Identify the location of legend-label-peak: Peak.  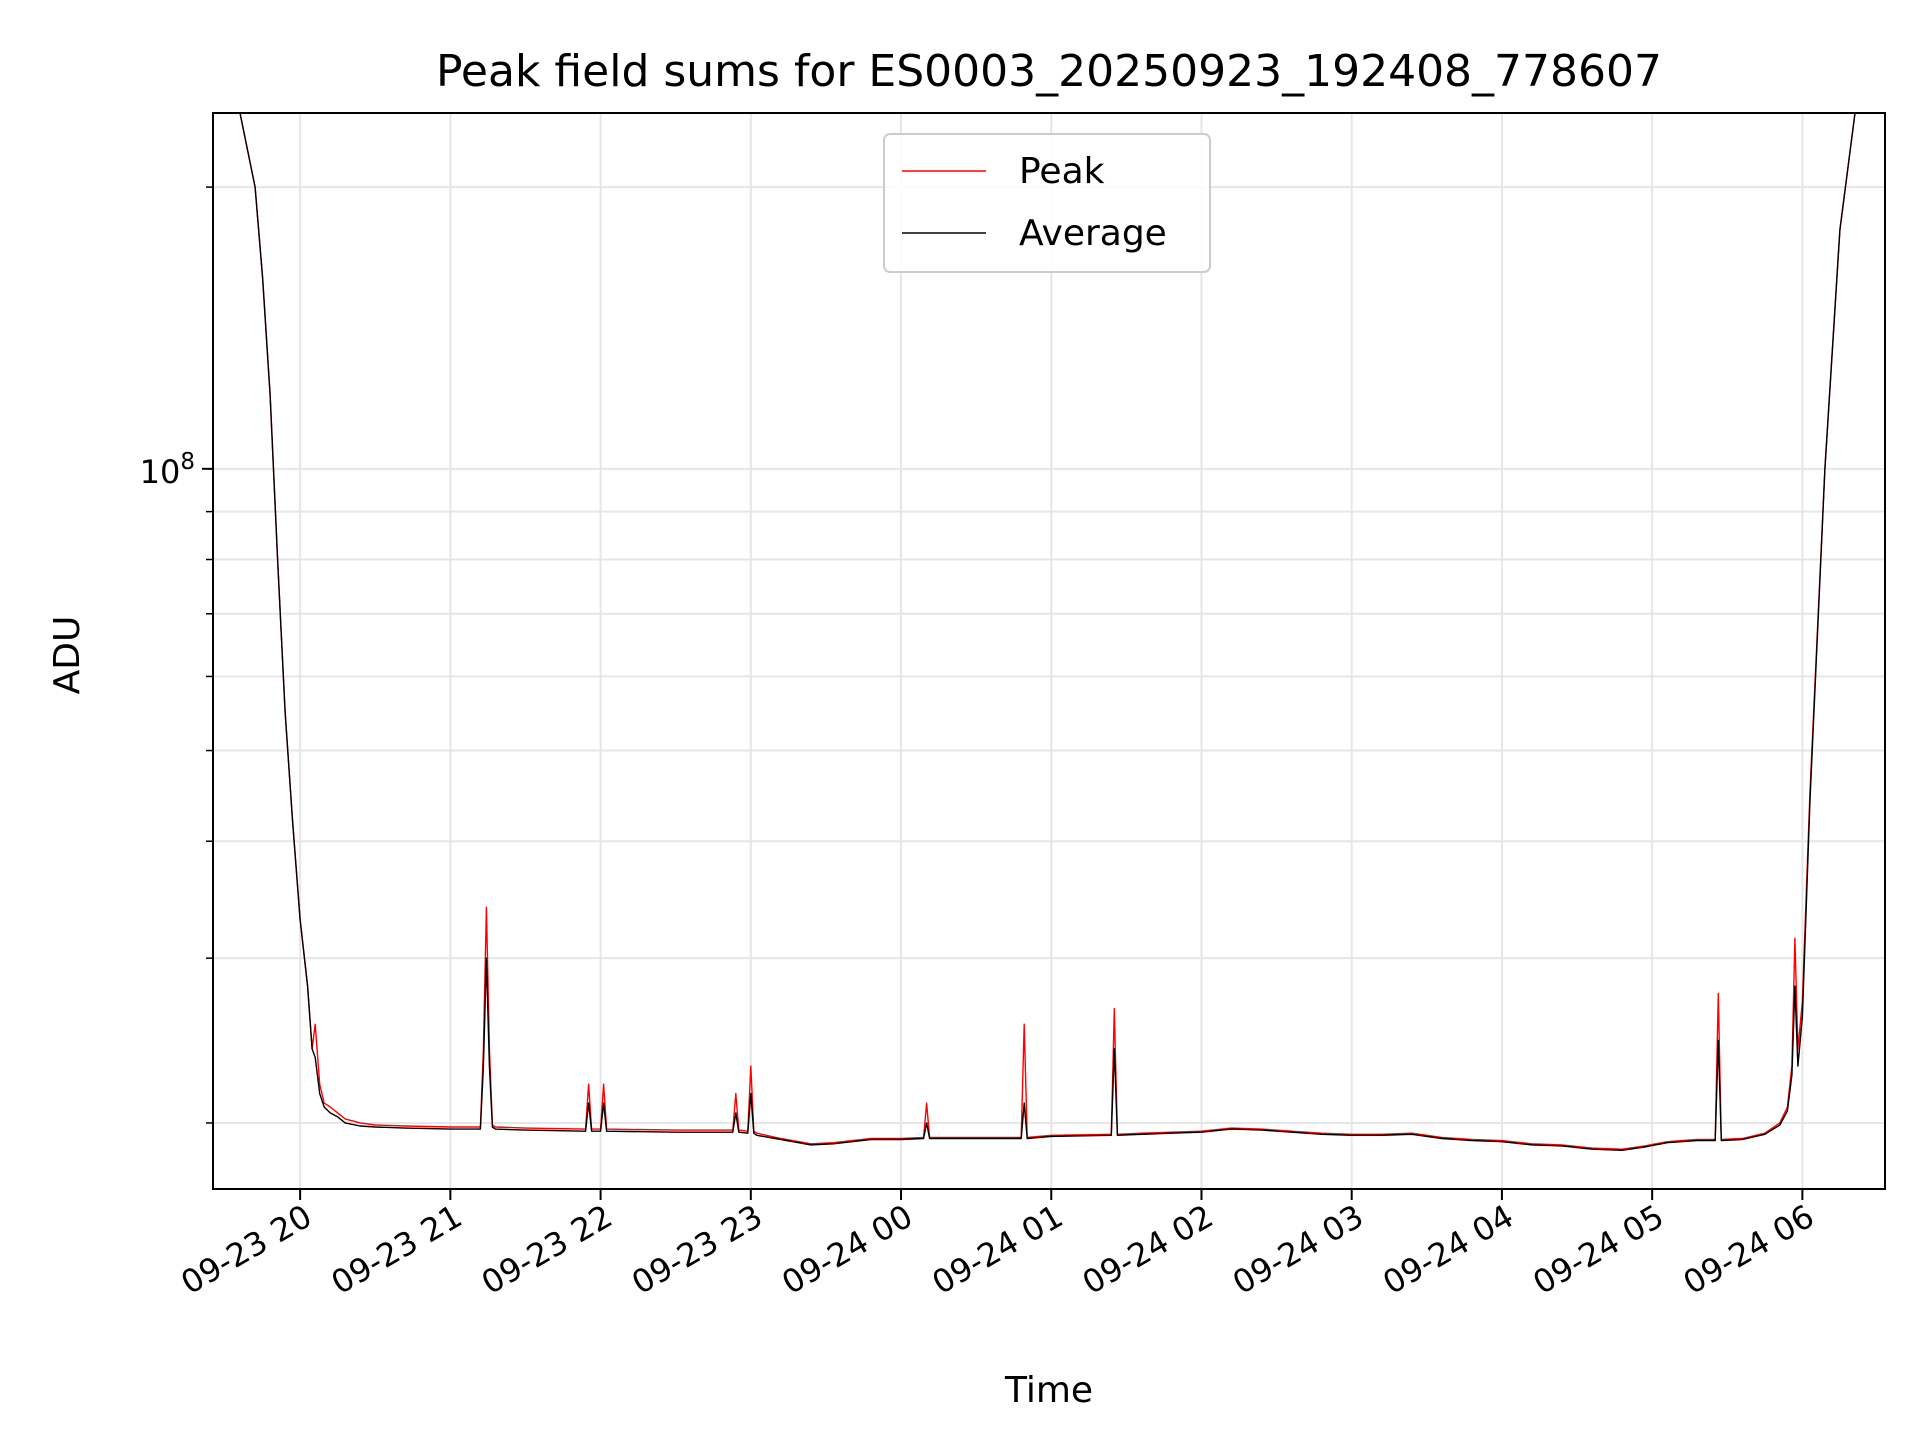
(1062, 171).